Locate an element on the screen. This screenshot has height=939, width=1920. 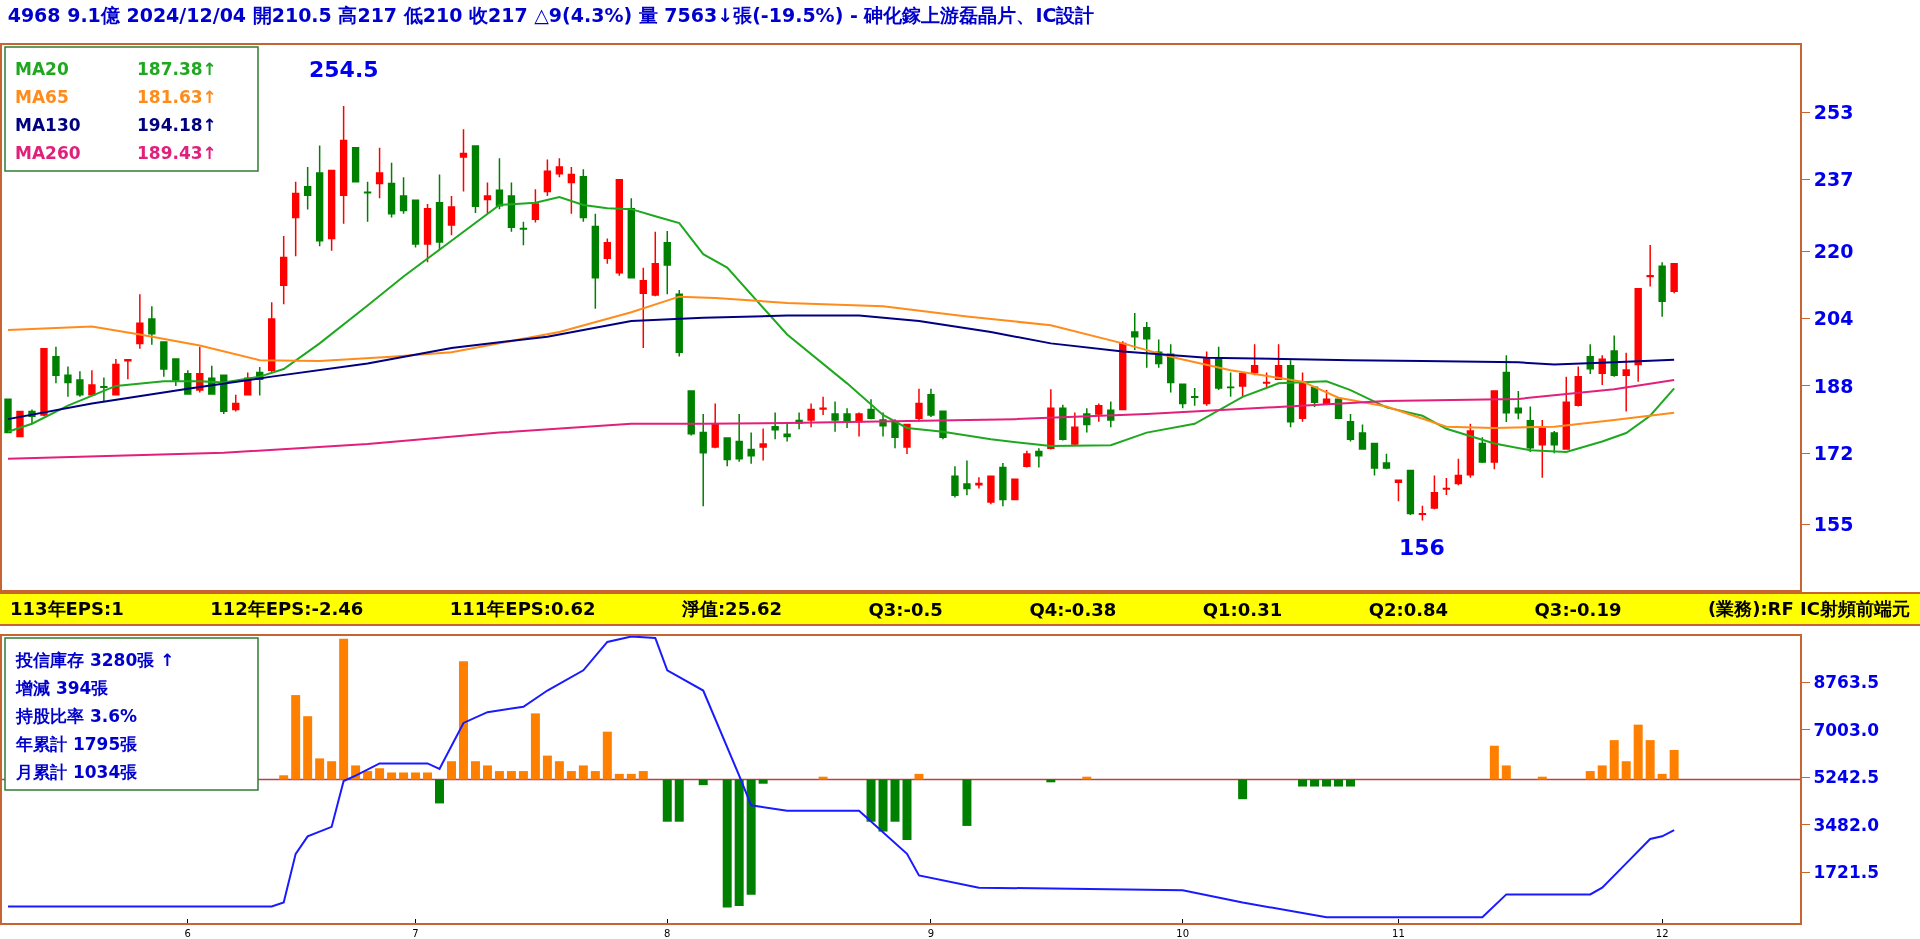
chart-title: 4968 9.1億 2024/12/04 開210.5 高217 低210 收217 △9(4.3%) 量 7563↓張(-19.5%) - 砷化鎵上游磊晶片、IC設計 is located at coordinates (551, 15).